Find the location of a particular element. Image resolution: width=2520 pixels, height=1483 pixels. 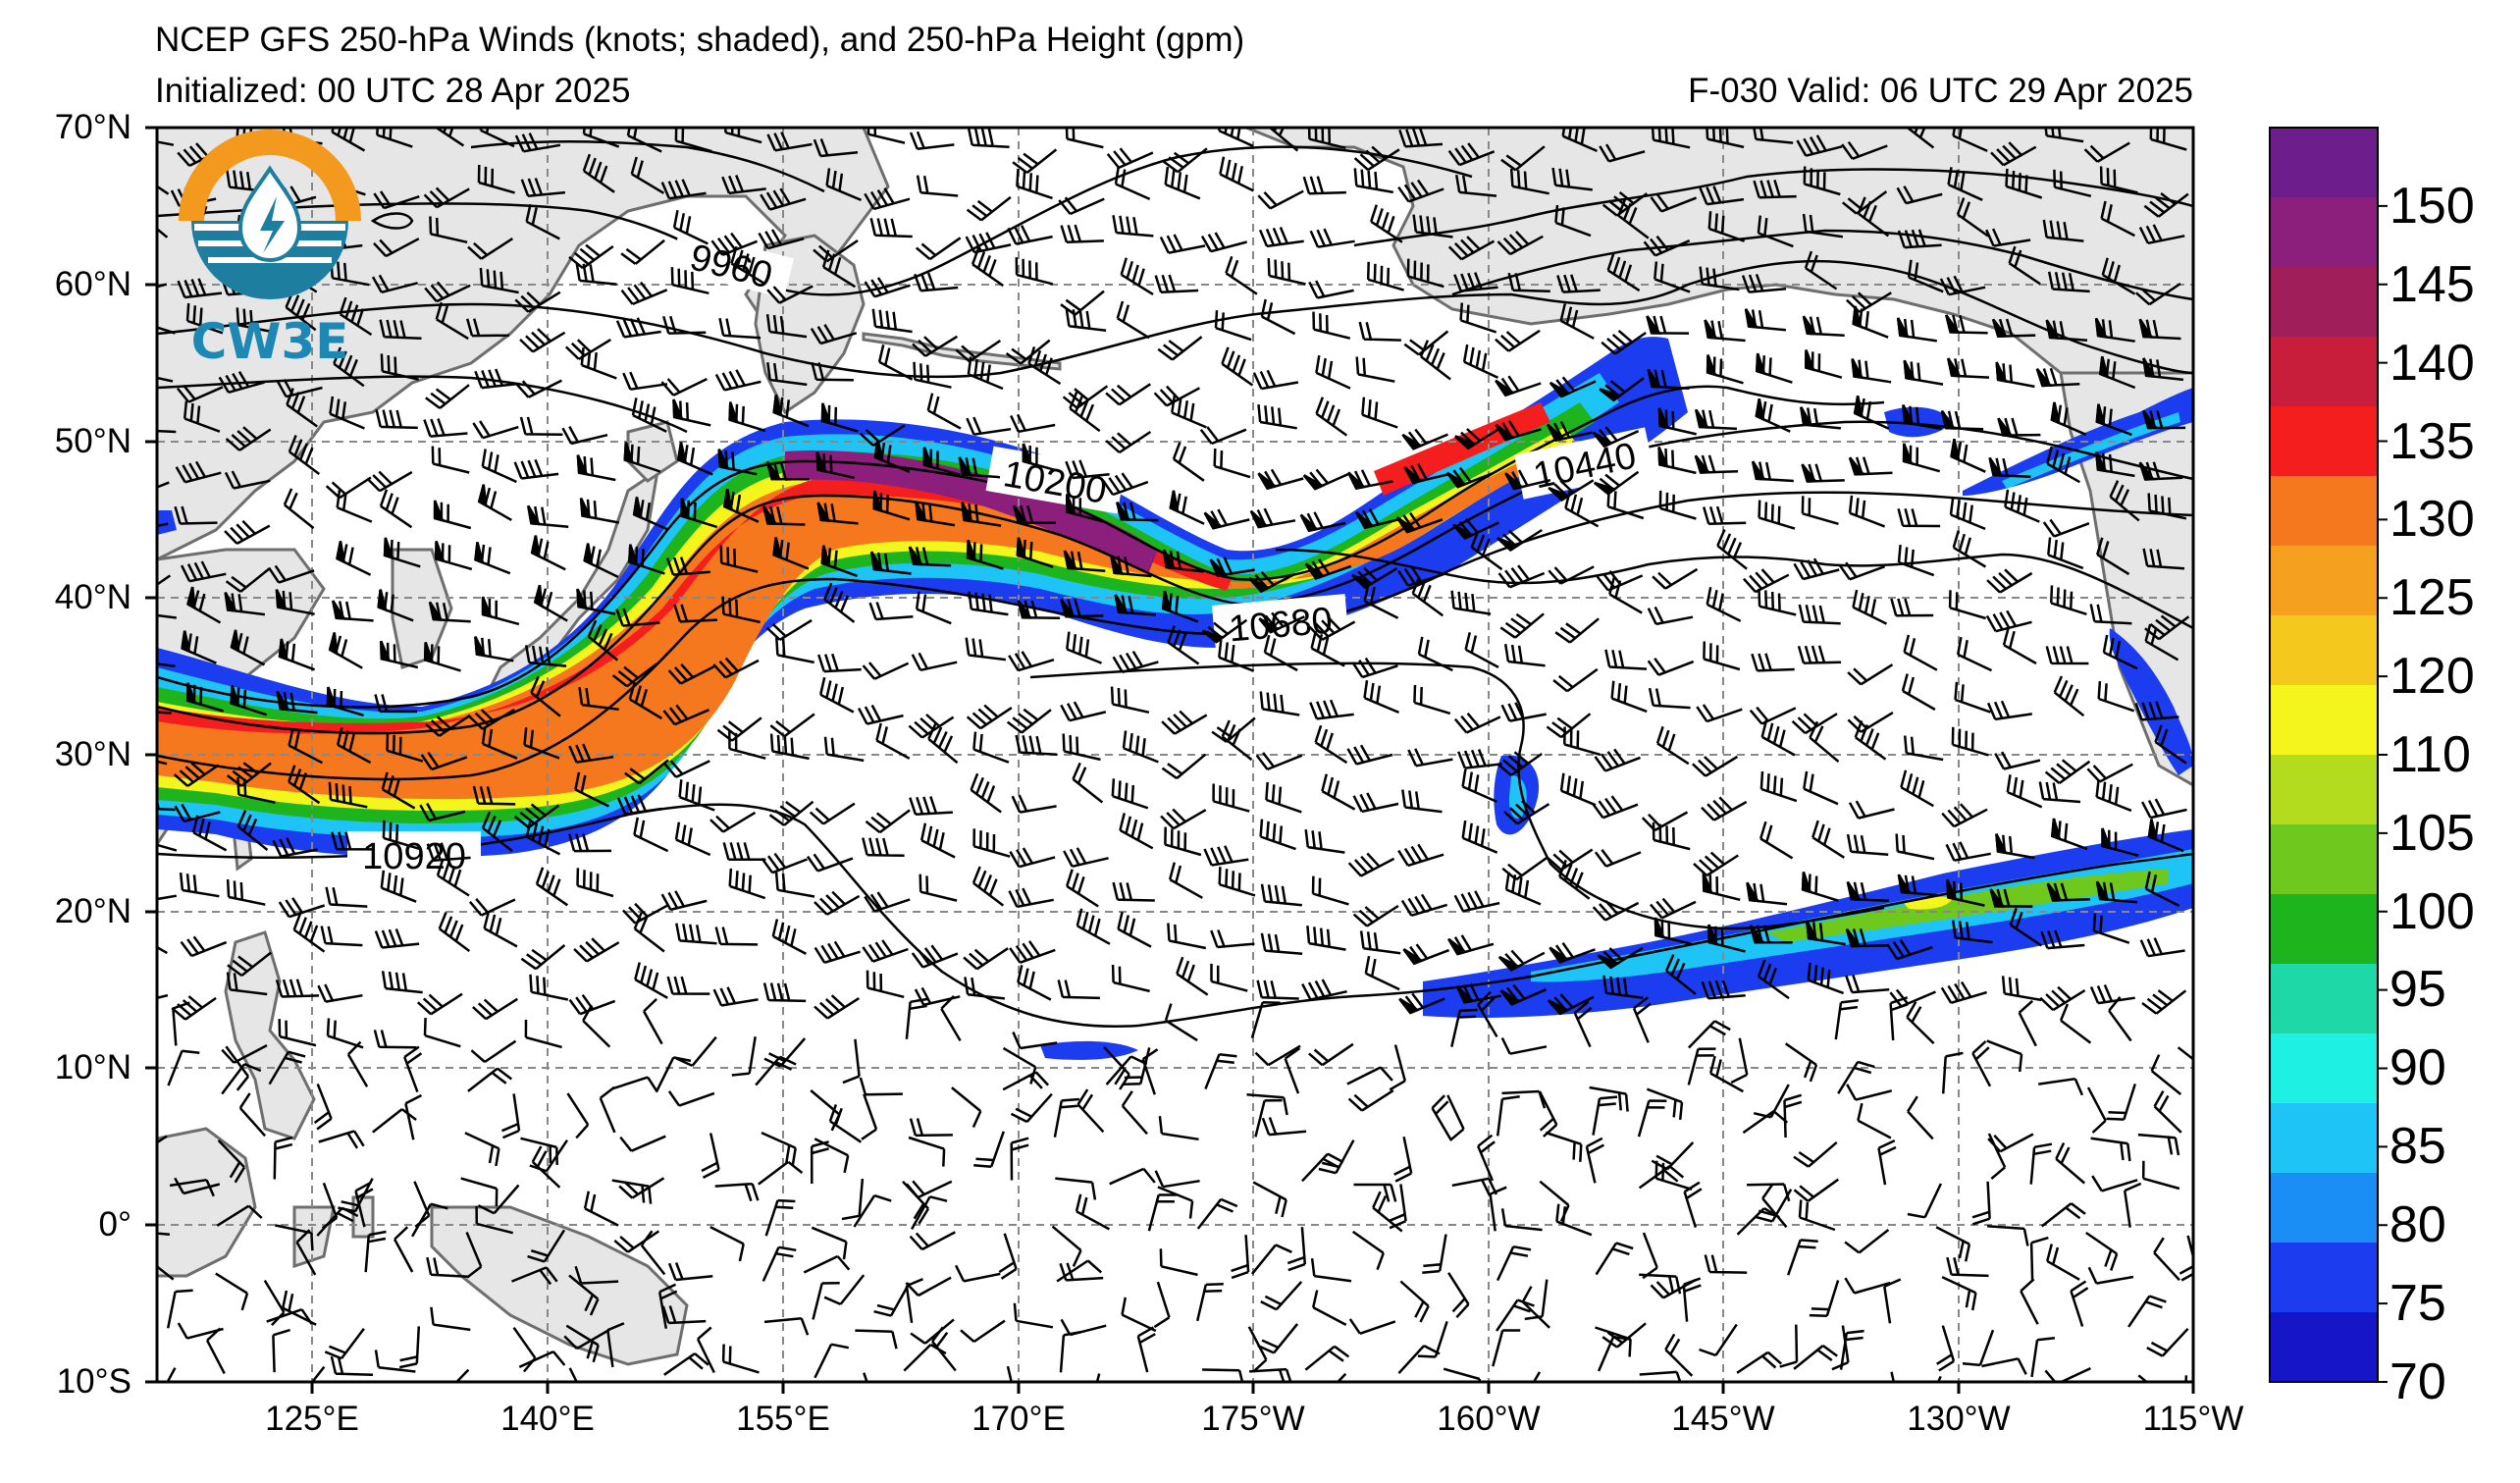

land-north-america is located at coordinates (2126, 579).